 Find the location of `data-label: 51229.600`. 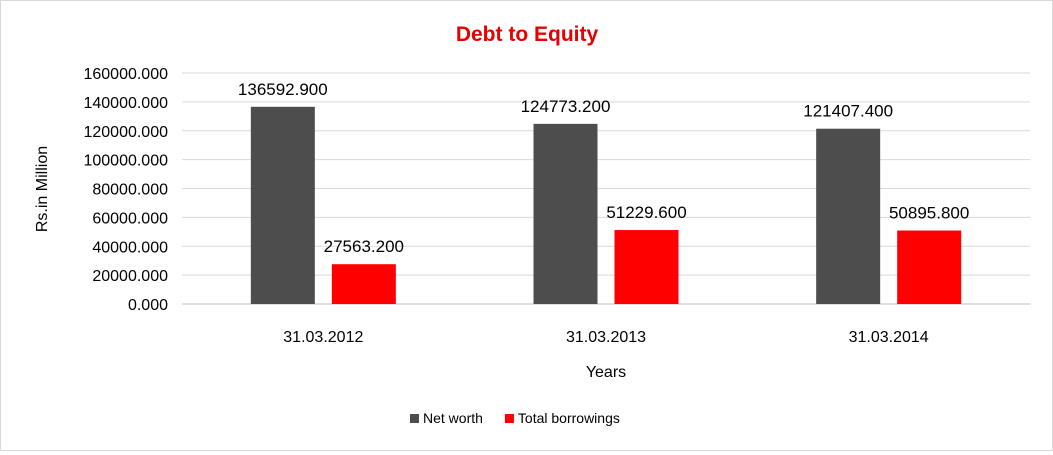

data-label: 51229.600 is located at coordinates (646, 212).